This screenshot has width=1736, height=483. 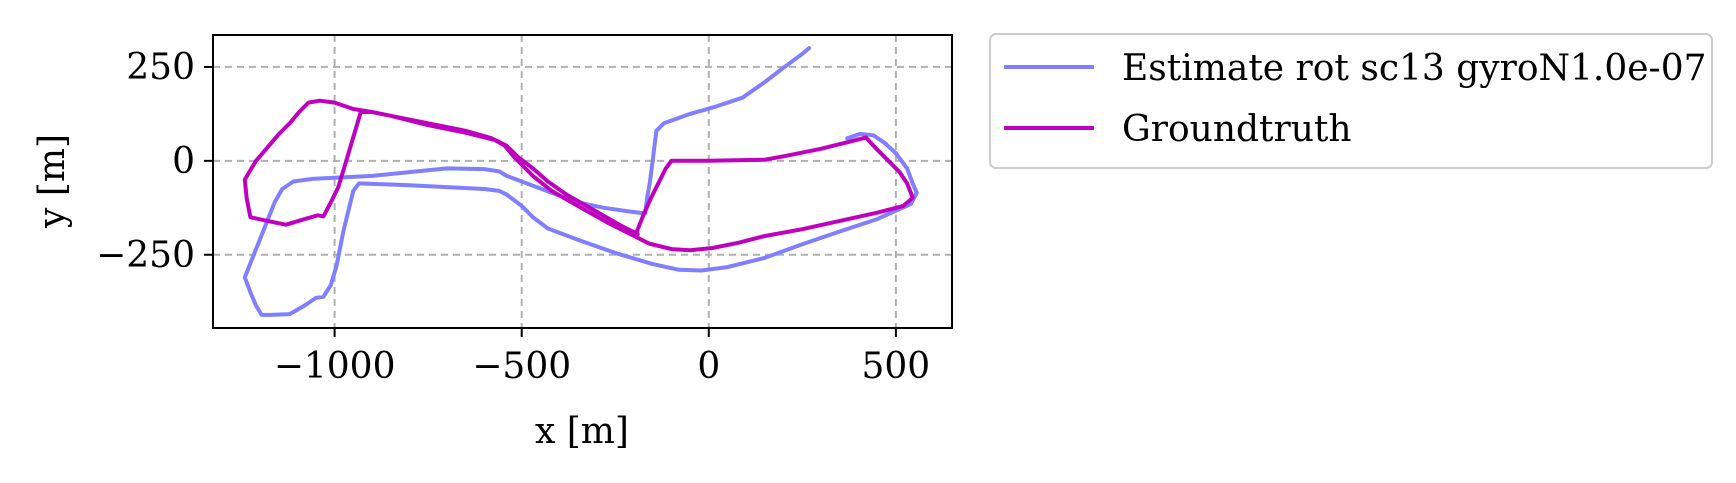 I want to click on x-tick-label: −500, so click(x=521, y=366).